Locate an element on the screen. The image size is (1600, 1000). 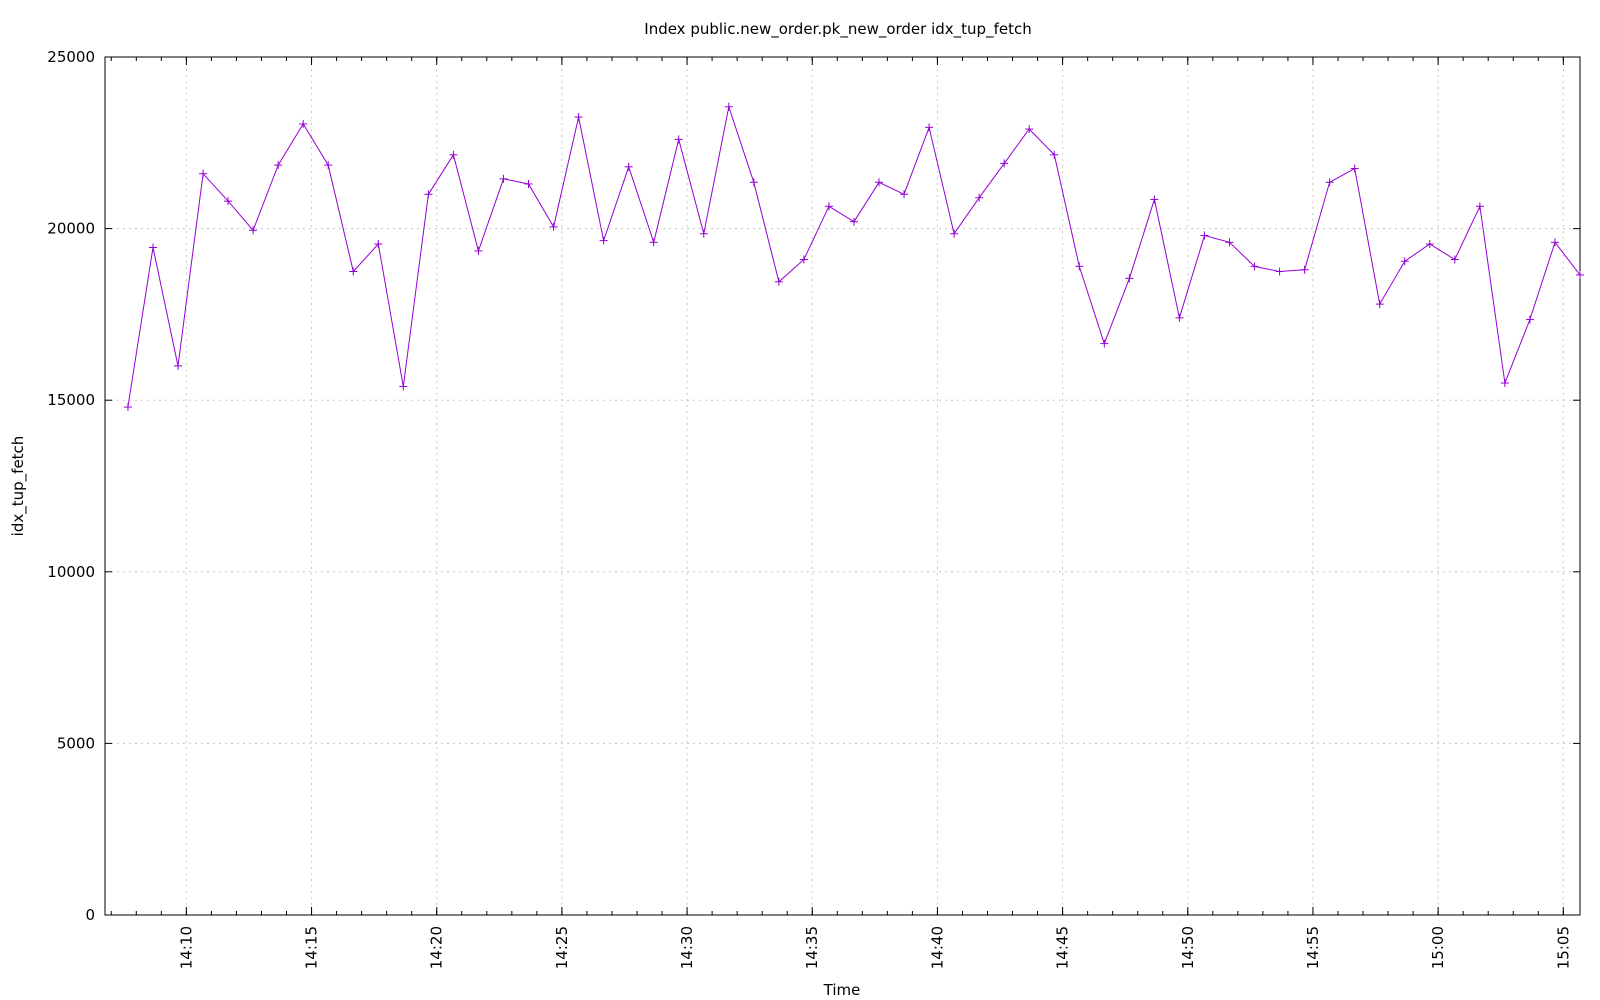
x-tick-label: 14:30 is located at coordinates (687, 947).